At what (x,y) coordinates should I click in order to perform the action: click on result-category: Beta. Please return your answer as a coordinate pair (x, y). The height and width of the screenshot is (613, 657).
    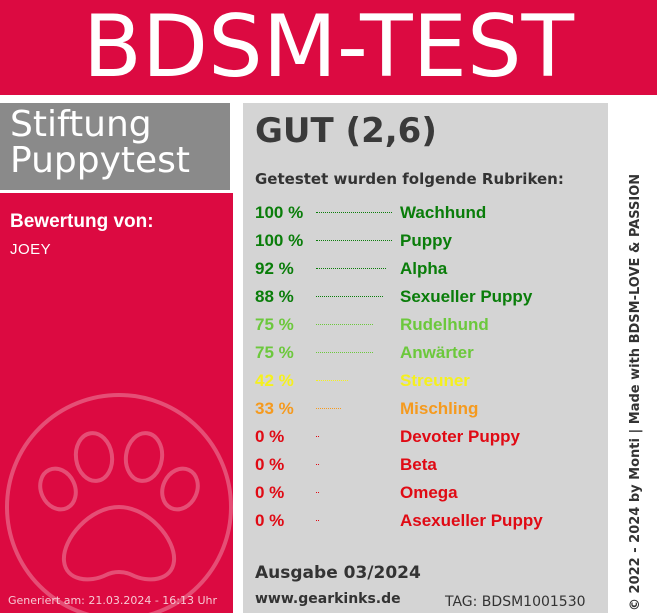
    Looking at the image, I should click on (418, 465).